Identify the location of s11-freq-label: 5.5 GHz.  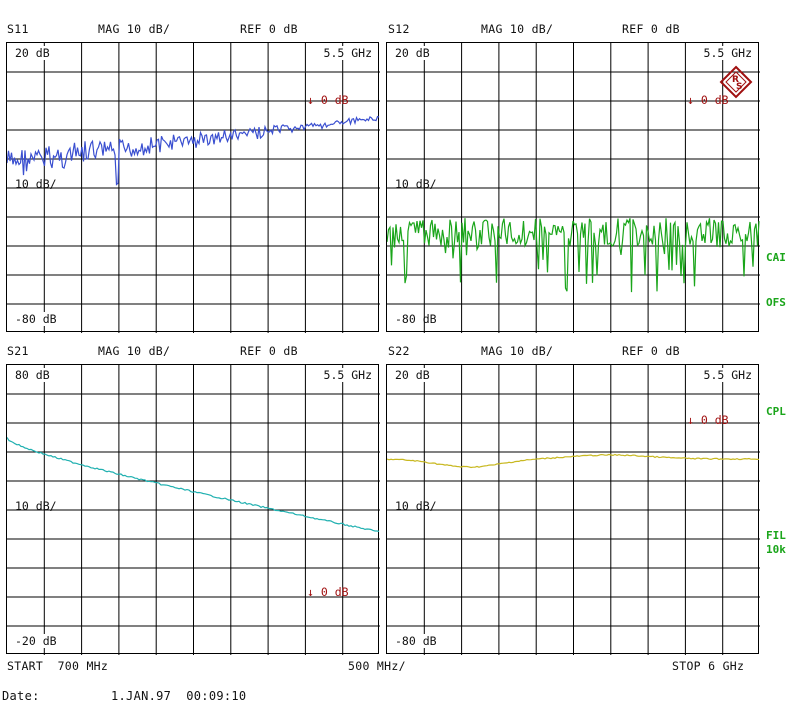
(347, 53).